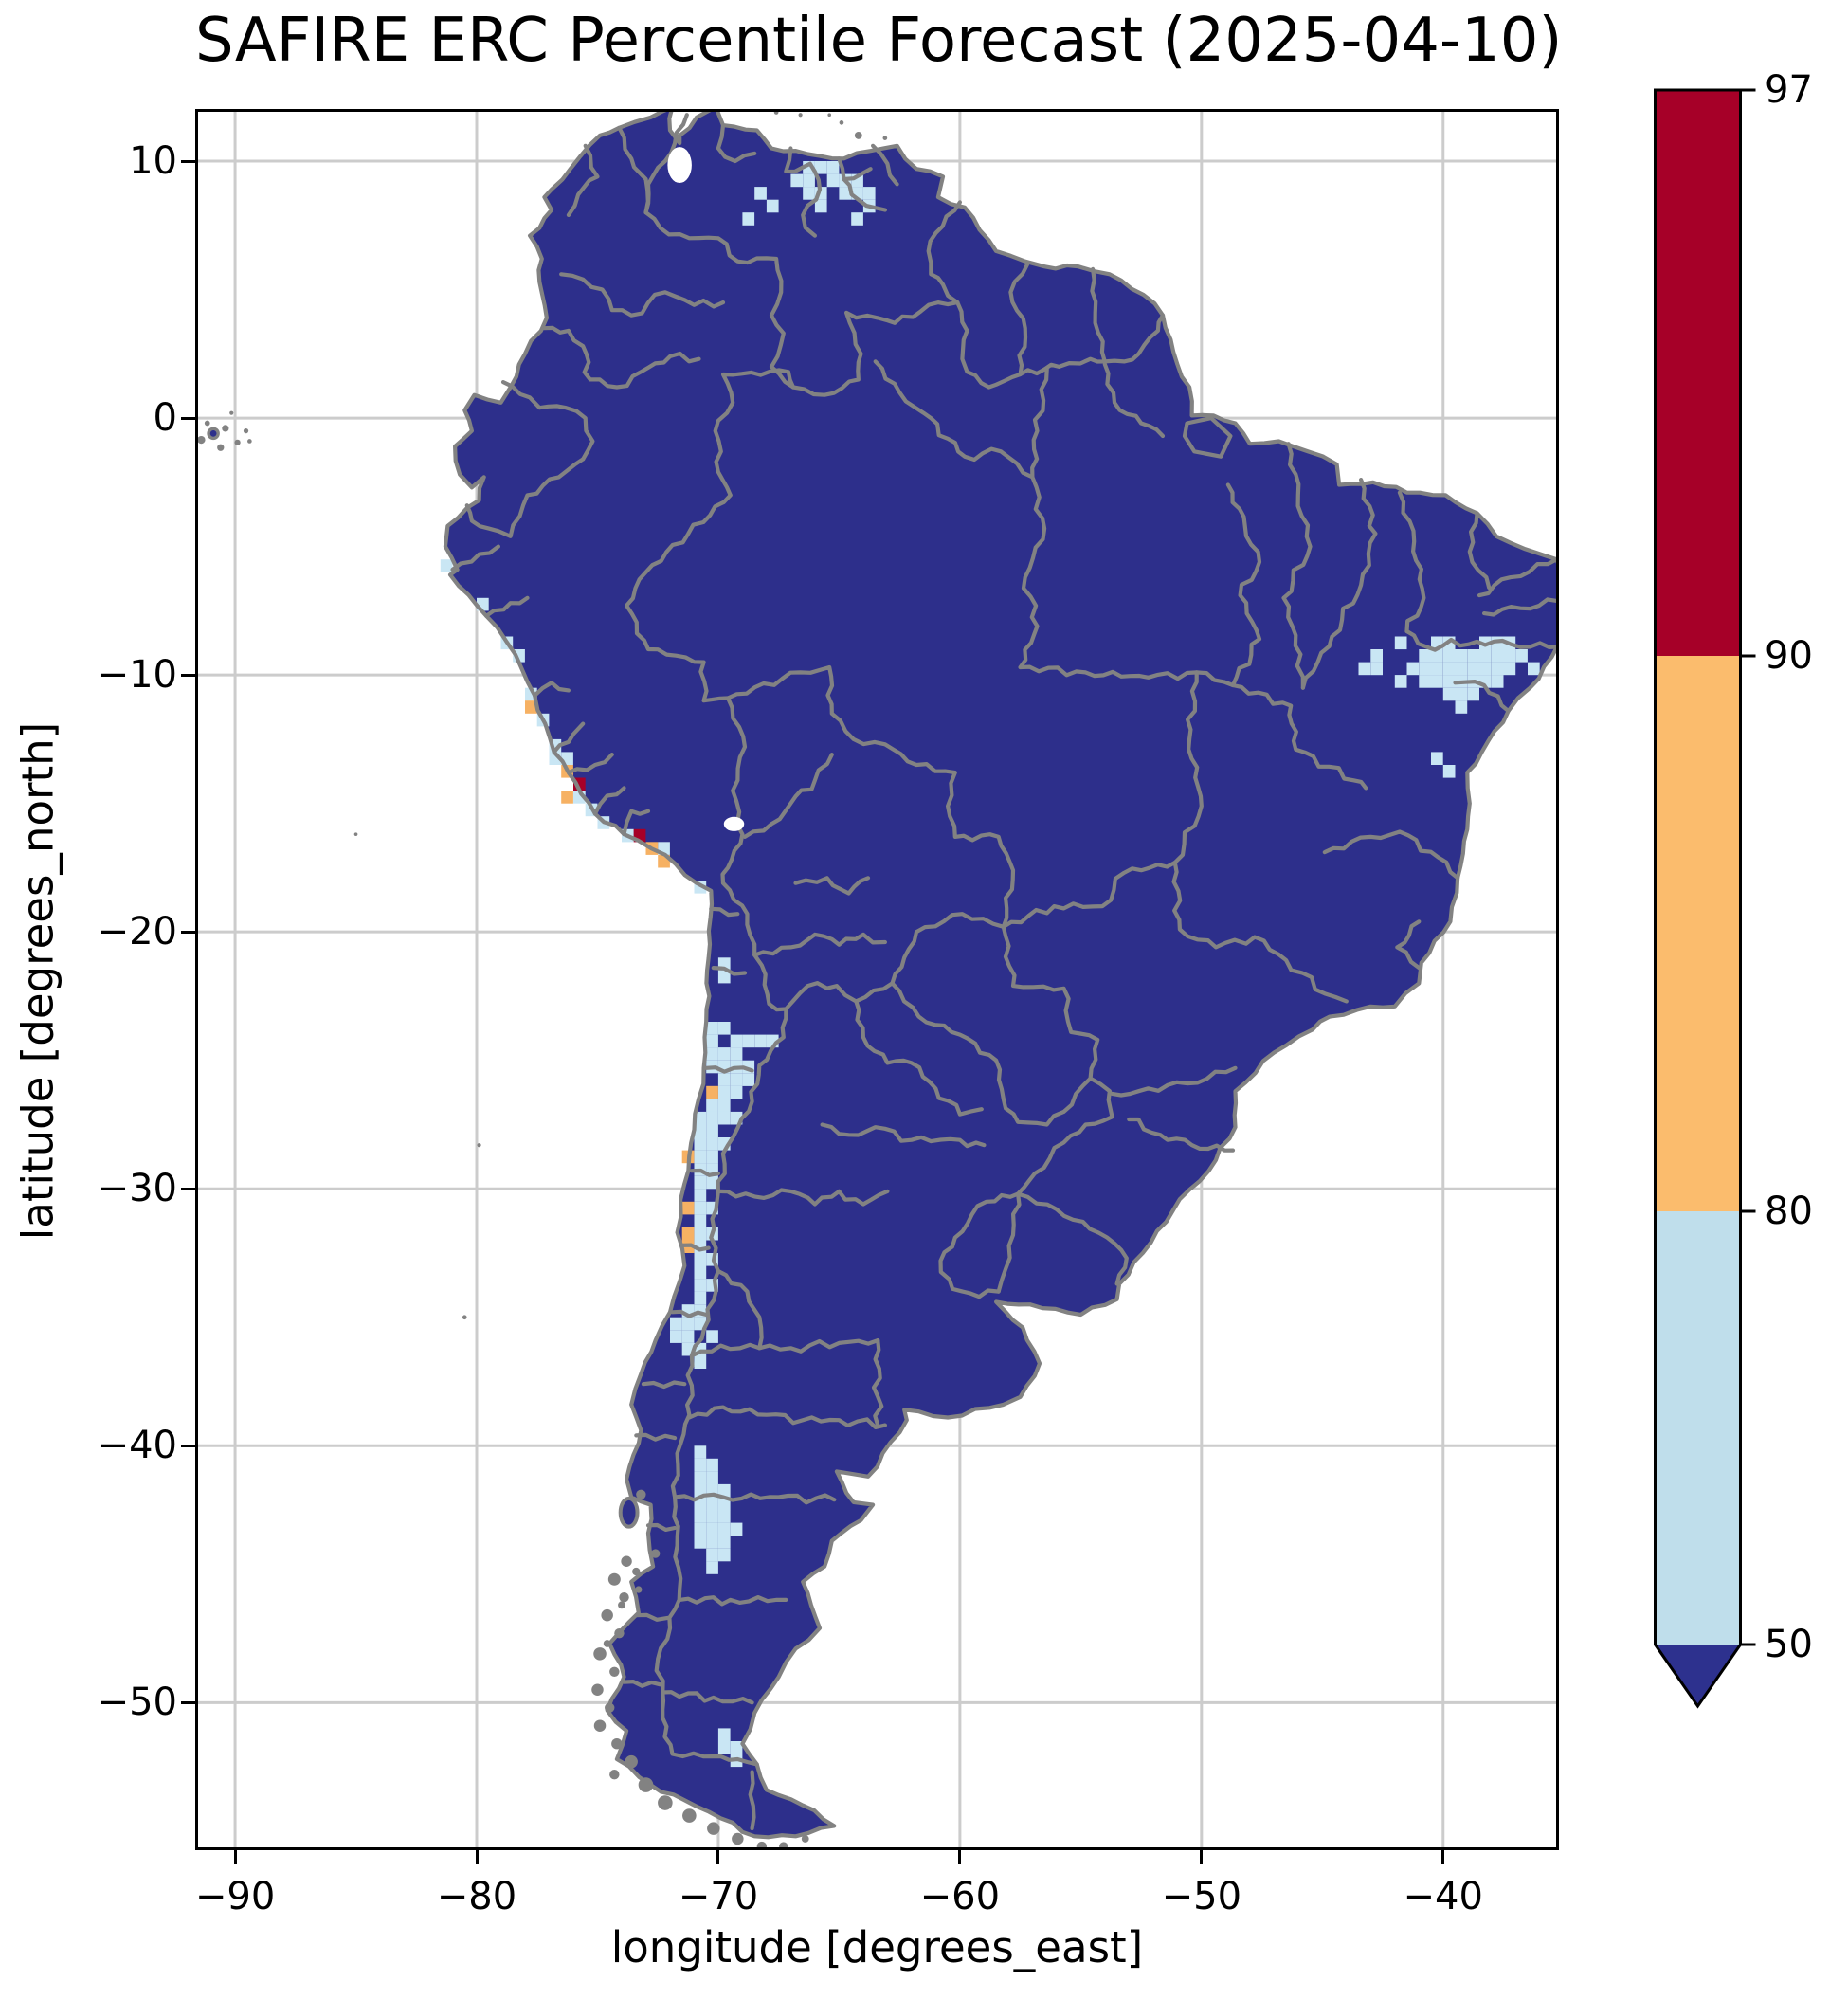  I want to click on x-tick-label: −80, so click(477, 1897).